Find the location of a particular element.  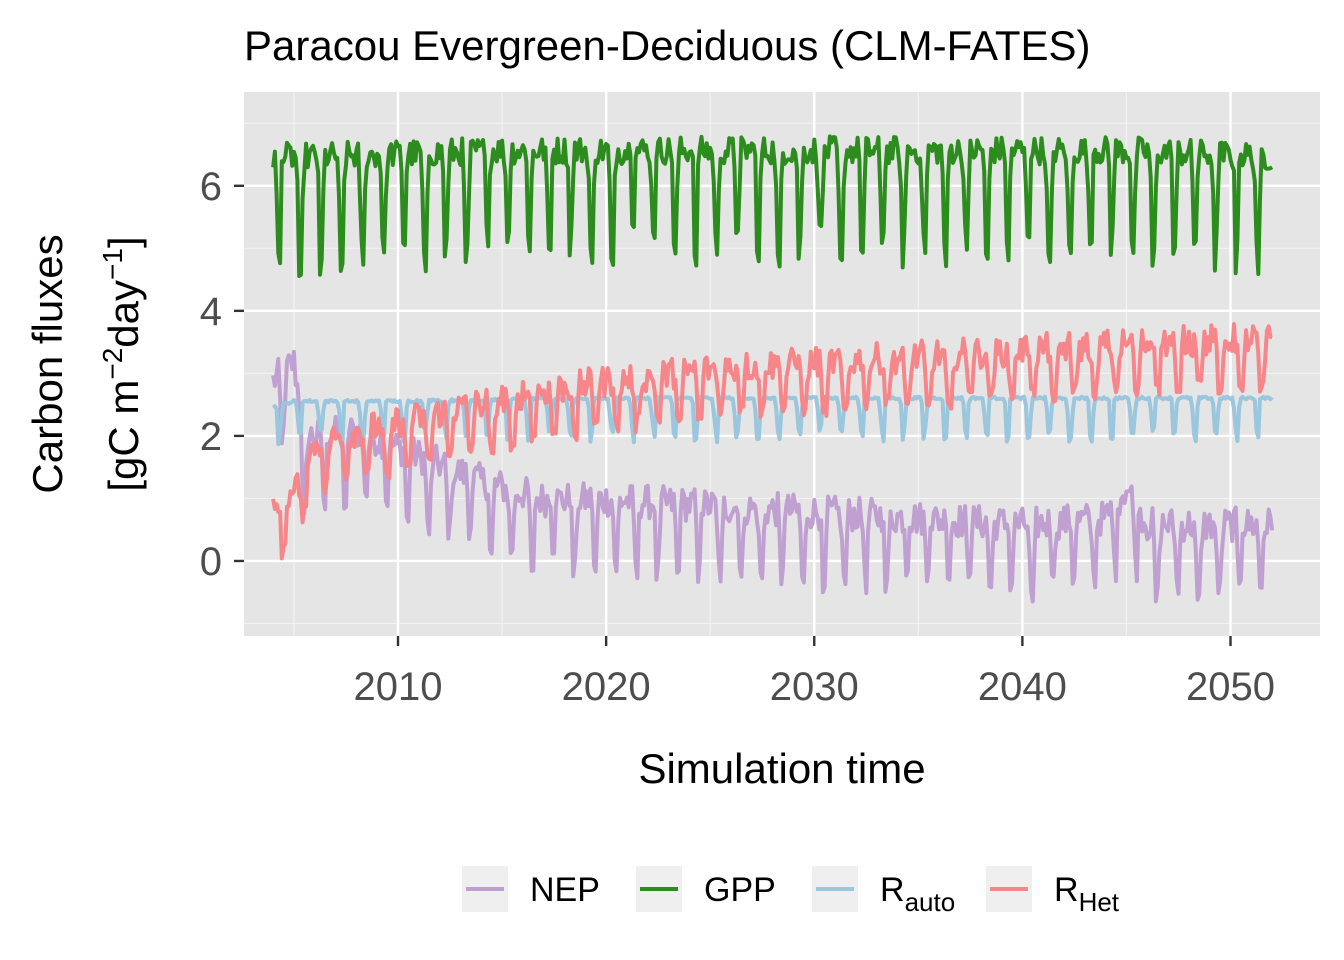

legend-label: GPP is located at coordinates (740, 890).